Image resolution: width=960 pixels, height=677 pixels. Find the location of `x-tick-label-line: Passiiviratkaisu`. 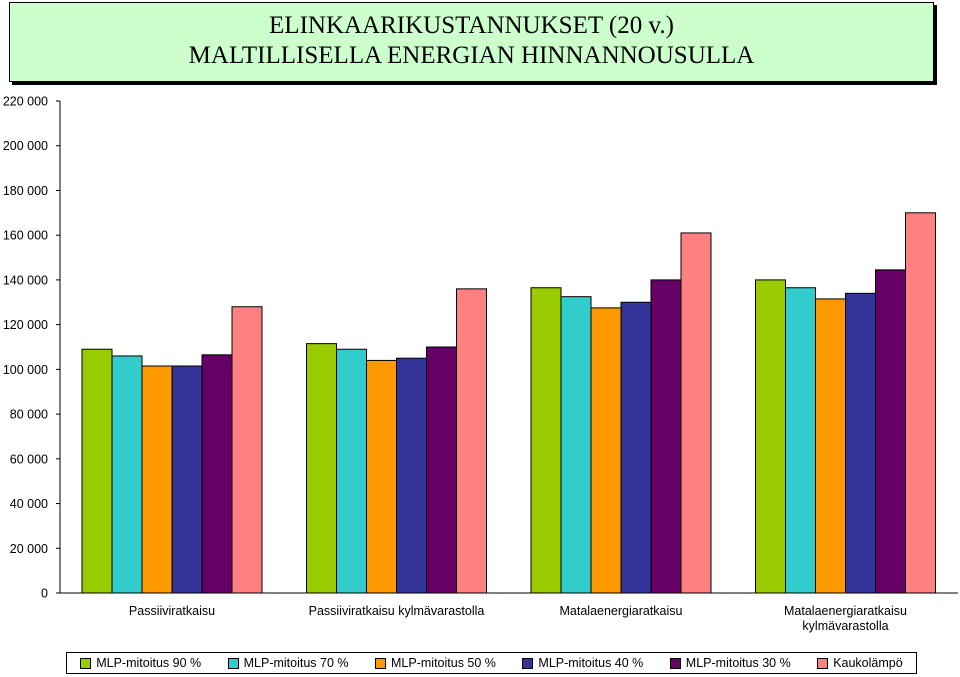

x-tick-label-line: Passiiviratkaisu is located at coordinates (172, 611).